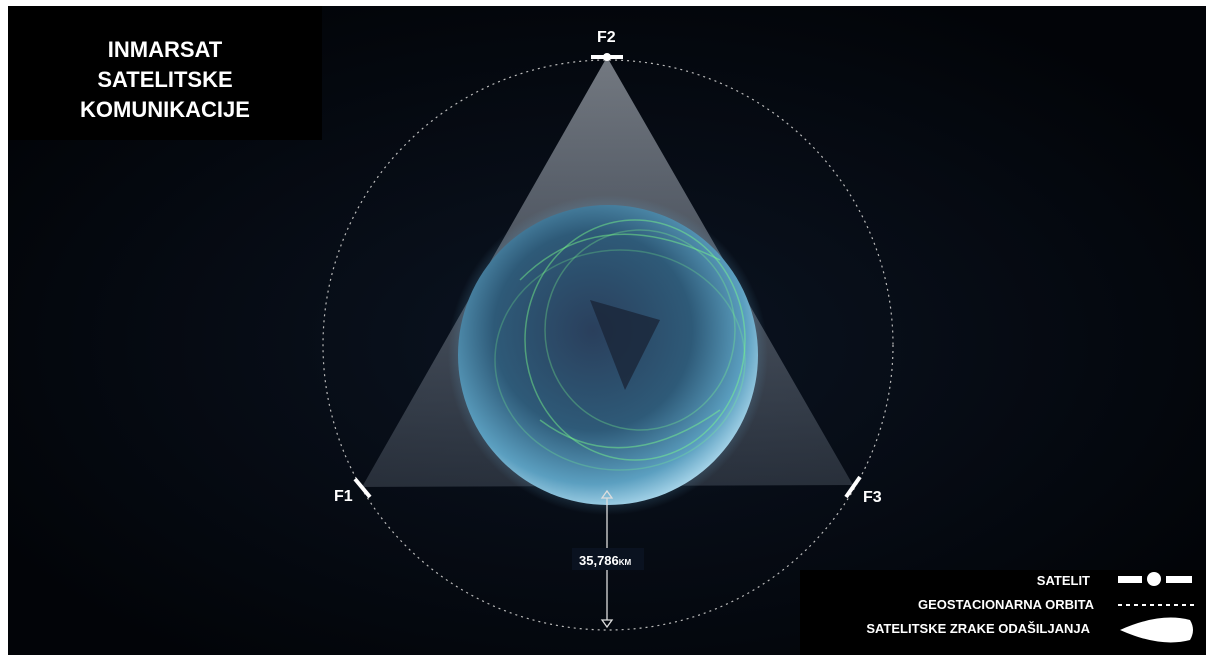 Image resolution: width=1214 pixels, height=660 pixels. Describe the element at coordinates (978, 628) in the screenshot. I see `legend-label: SATELITSKE ZRAKE ODAŠILJANJA` at that location.